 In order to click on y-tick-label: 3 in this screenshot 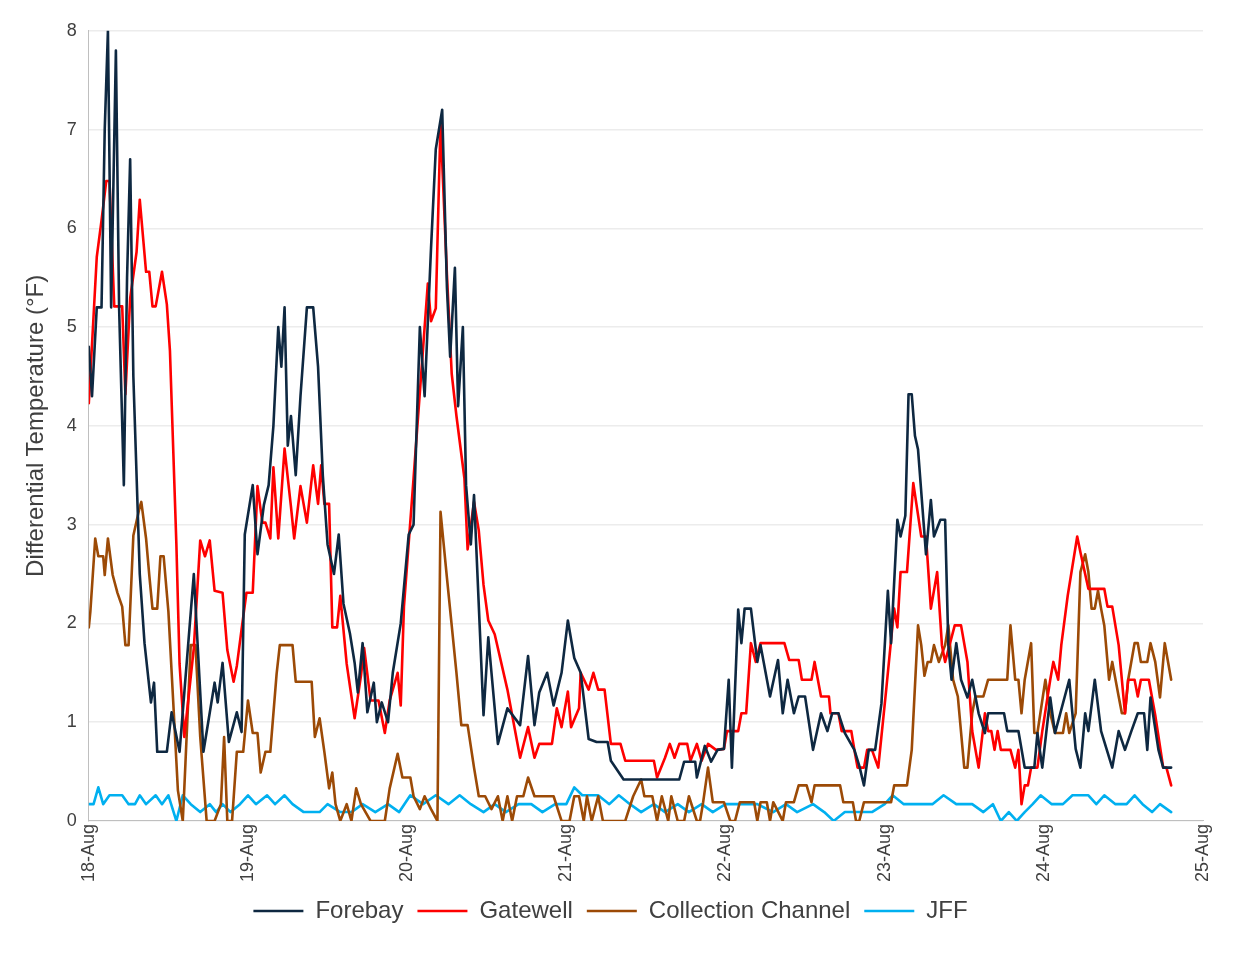, I will do `click(71, 523)`.